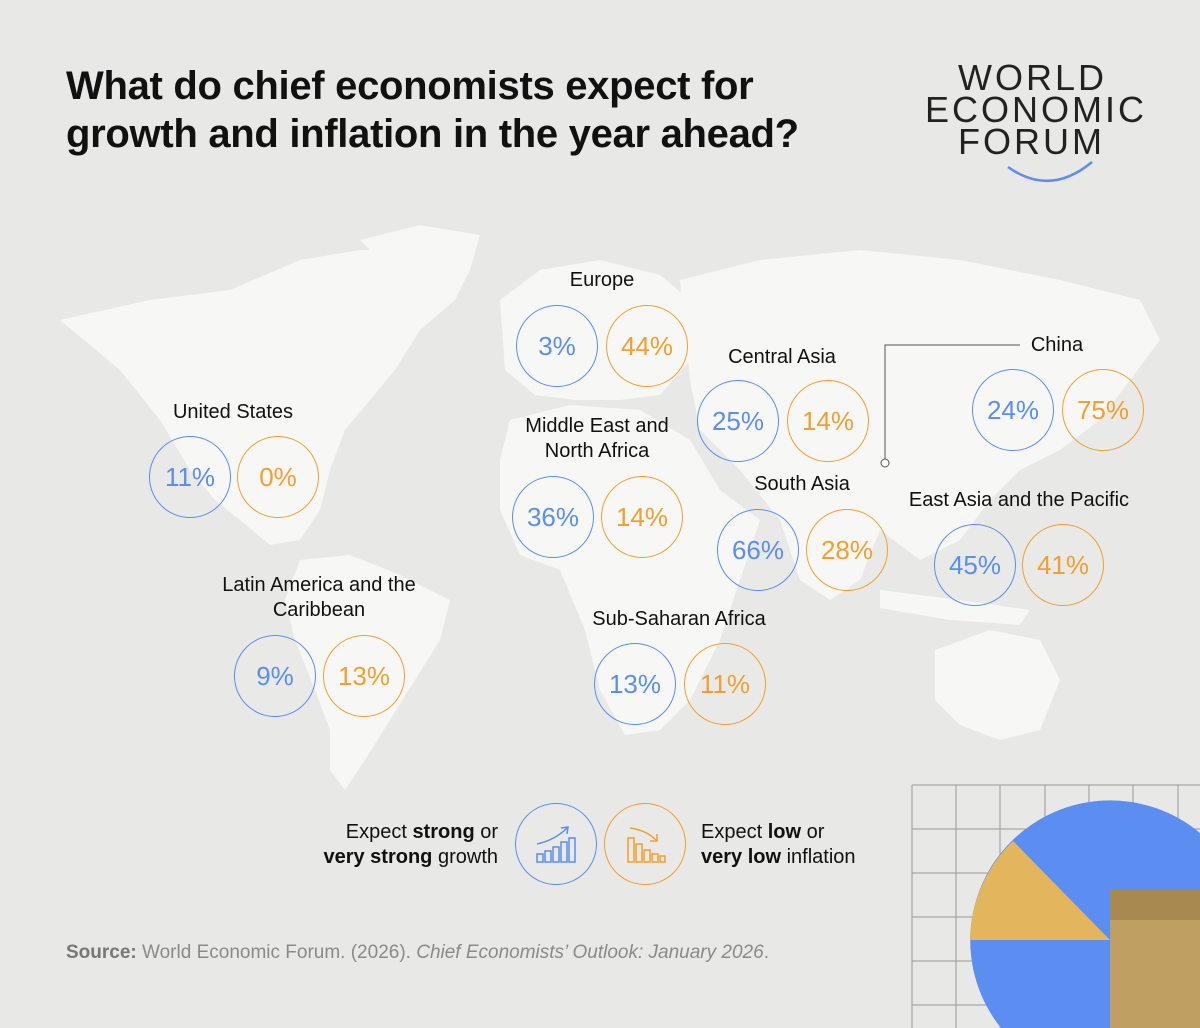  Describe the element at coordinates (319, 597) in the screenshot. I see `region-label: Latin America and the Caribbean` at that location.